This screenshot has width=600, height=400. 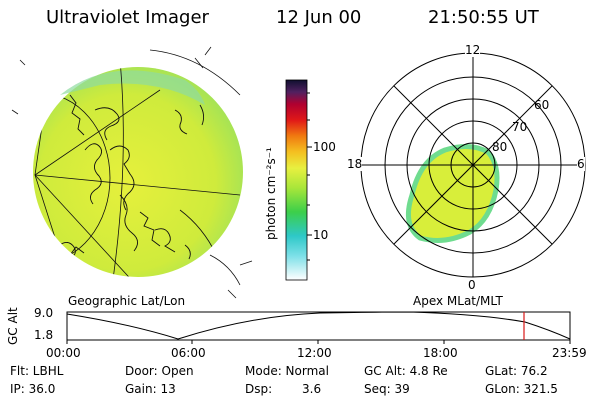 What do you see at coordinates (63, 353) in the screenshot?
I see `altitude-xtick-0: 00:00` at bounding box center [63, 353].